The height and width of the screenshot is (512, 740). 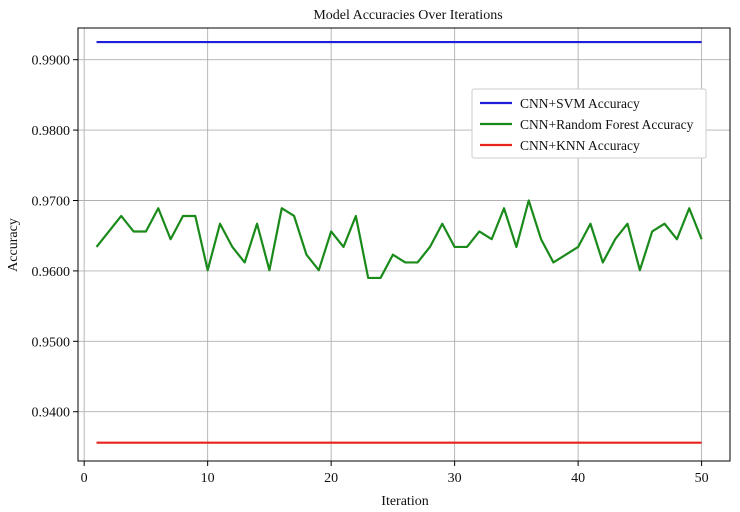 What do you see at coordinates (51, 61) in the screenshot?
I see `y-tick-label: 0.9900` at bounding box center [51, 61].